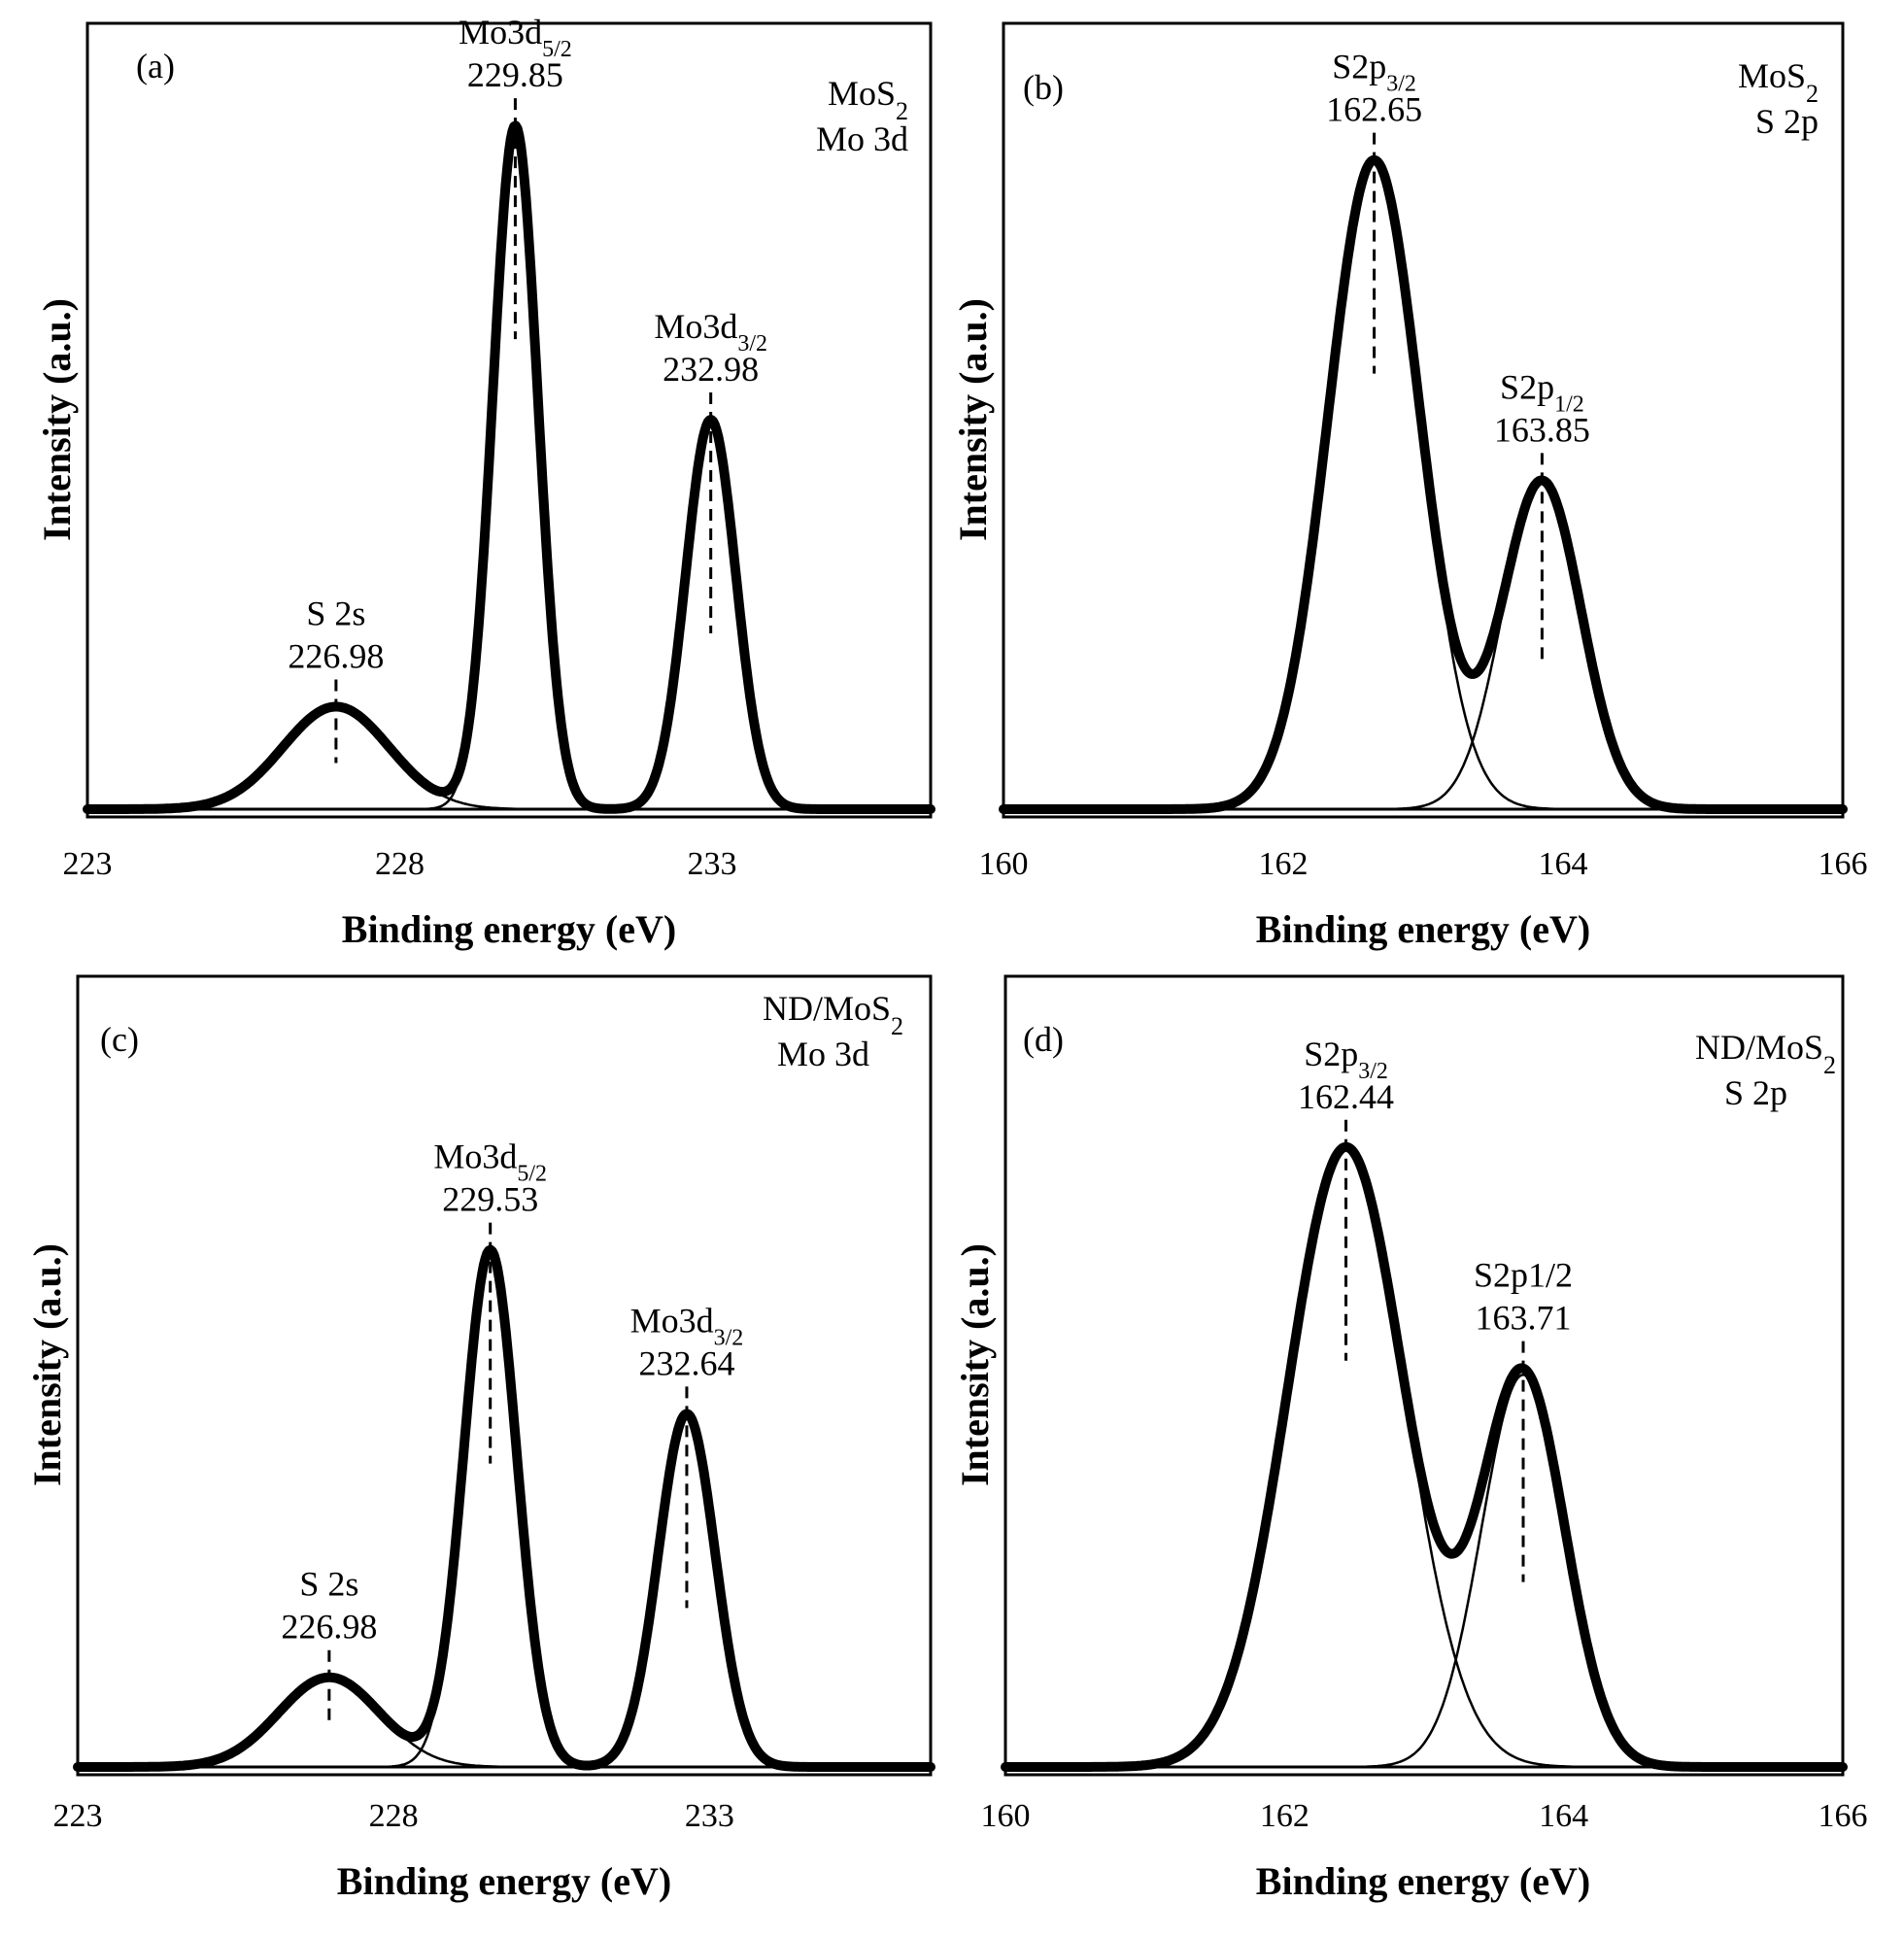 This screenshot has width=1904, height=1936. I want to click on panel-c-peak-value: 229.53, so click(490, 1199).